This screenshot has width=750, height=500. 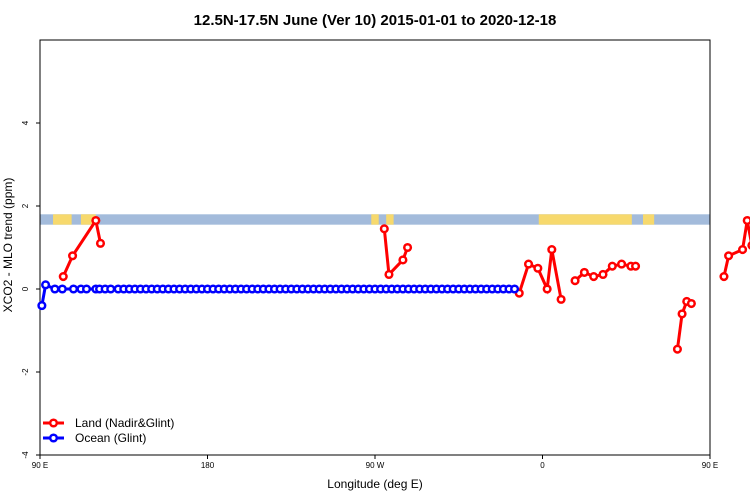 I want to click on y-axis-ticks: -4 -2 0 2 4, so click(x=30, y=289).